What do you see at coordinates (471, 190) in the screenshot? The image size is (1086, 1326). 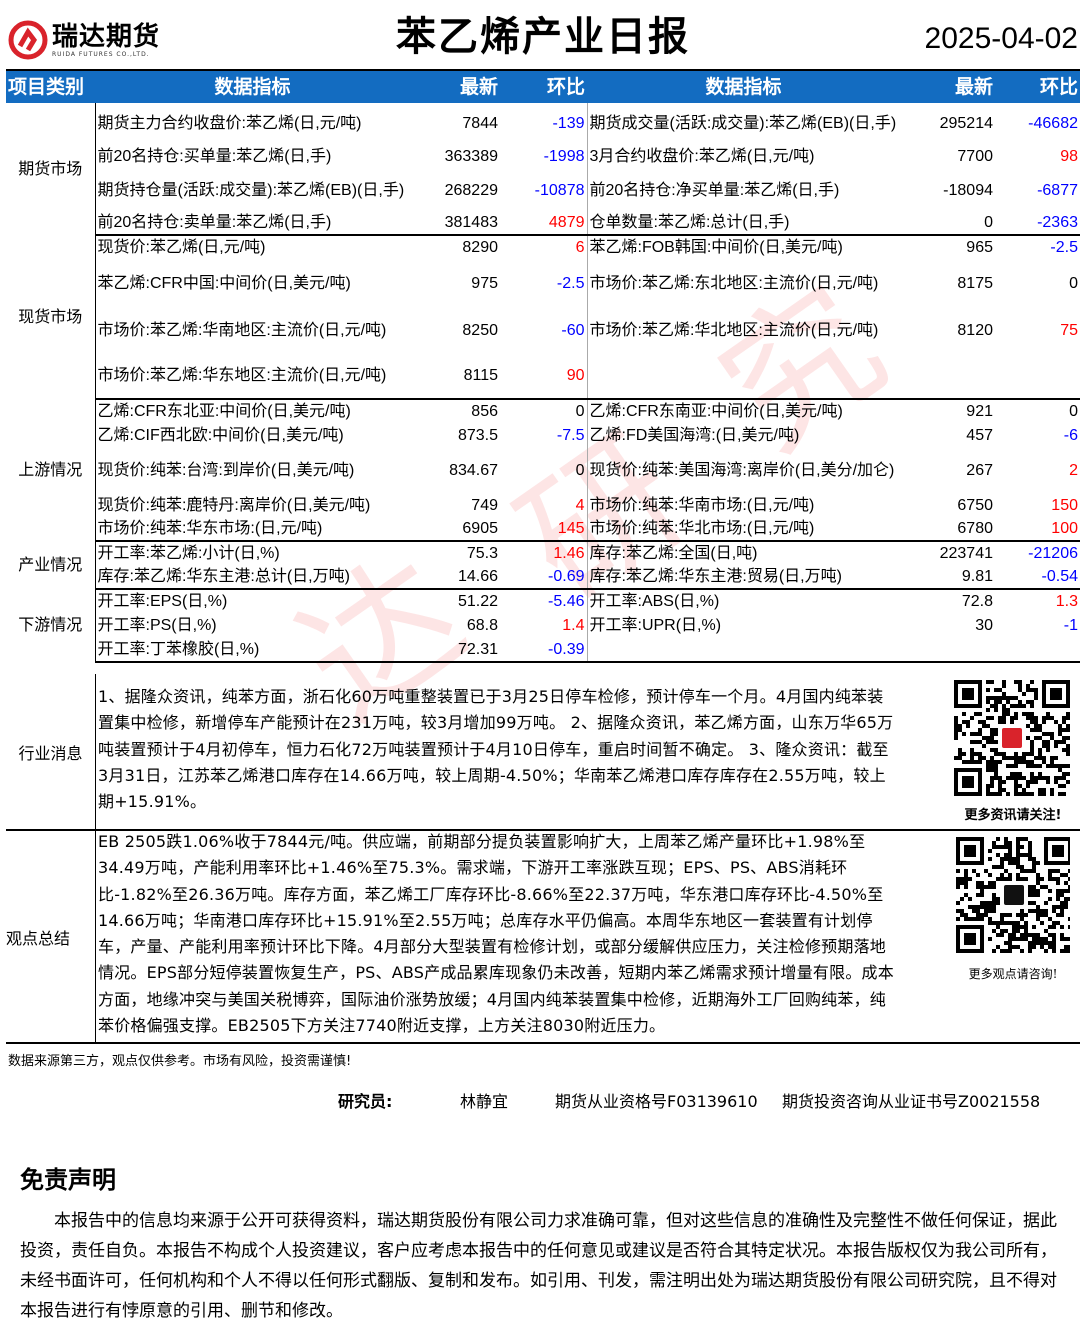 I see `latest-value: 268229` at bounding box center [471, 190].